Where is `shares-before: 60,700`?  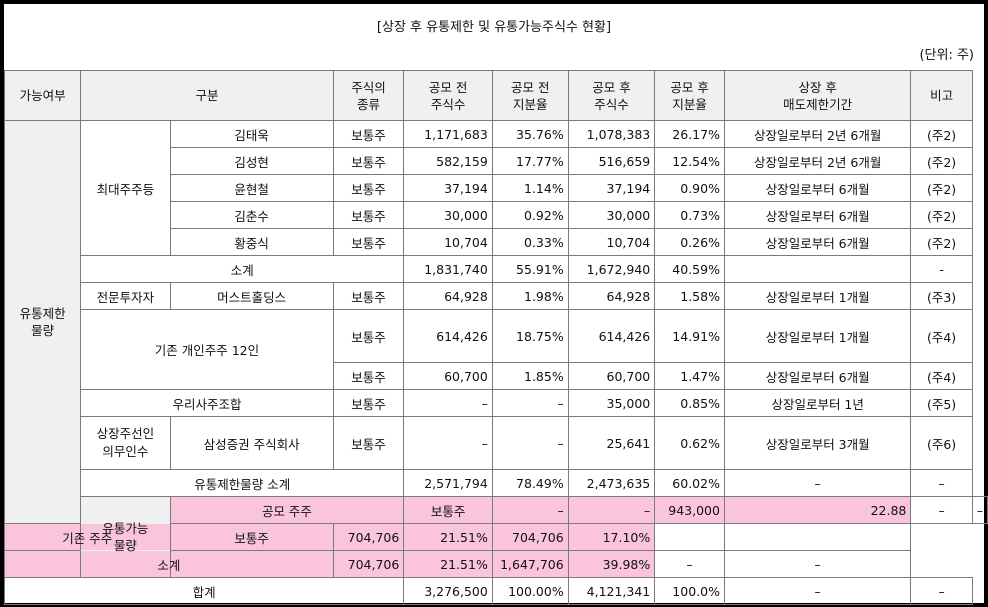
shares-before: 60,700 is located at coordinates (448, 376).